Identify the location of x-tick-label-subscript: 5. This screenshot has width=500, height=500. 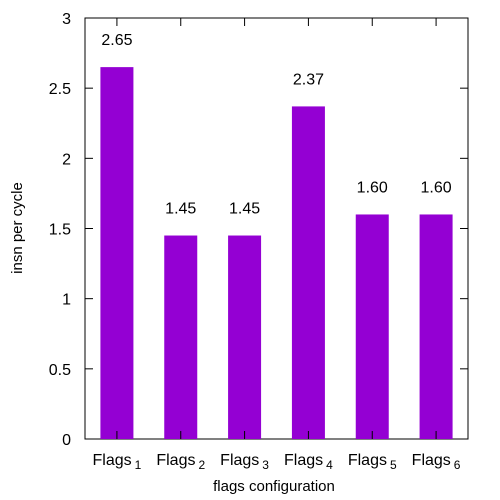
(393, 465).